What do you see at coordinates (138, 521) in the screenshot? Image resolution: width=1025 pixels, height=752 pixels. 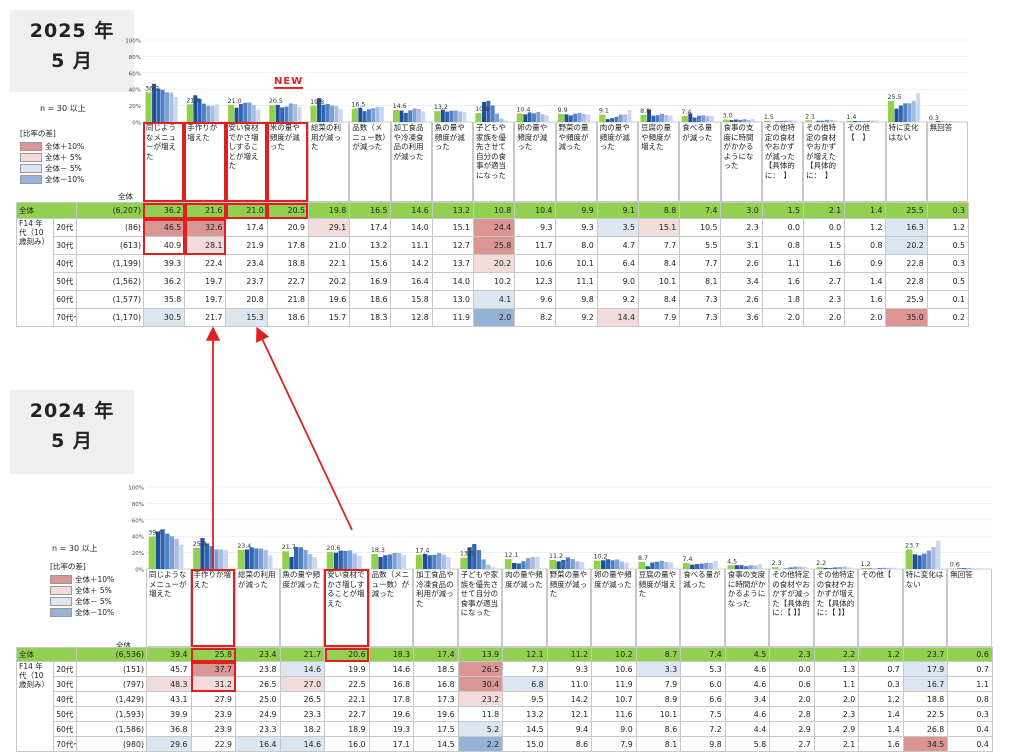 I see `y-tick-label: 60%` at bounding box center [138, 521].